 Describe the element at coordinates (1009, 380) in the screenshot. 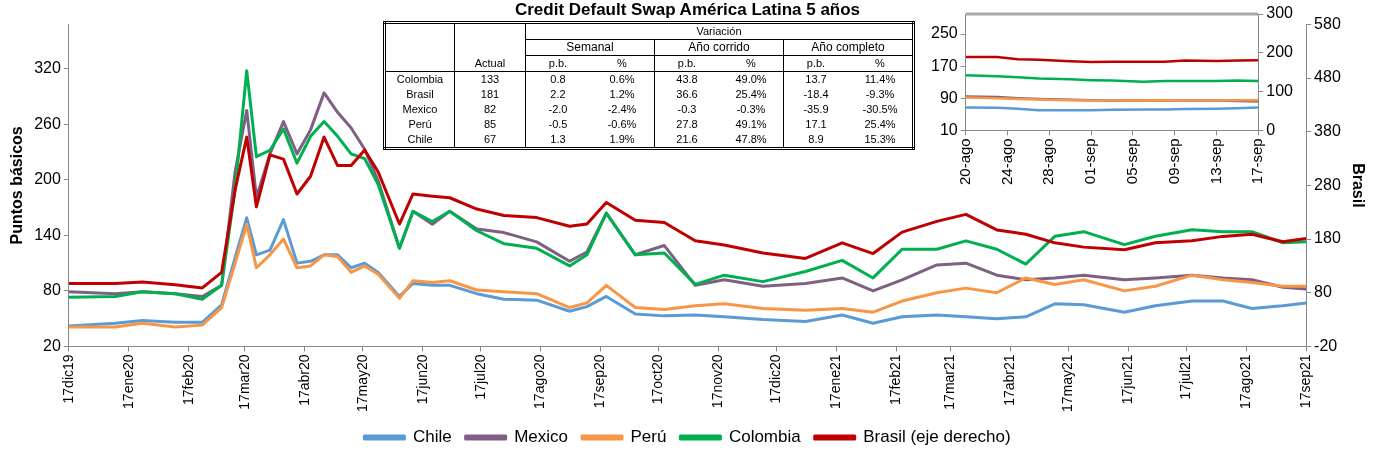

I see `x-tick-label: 17abr21` at that location.